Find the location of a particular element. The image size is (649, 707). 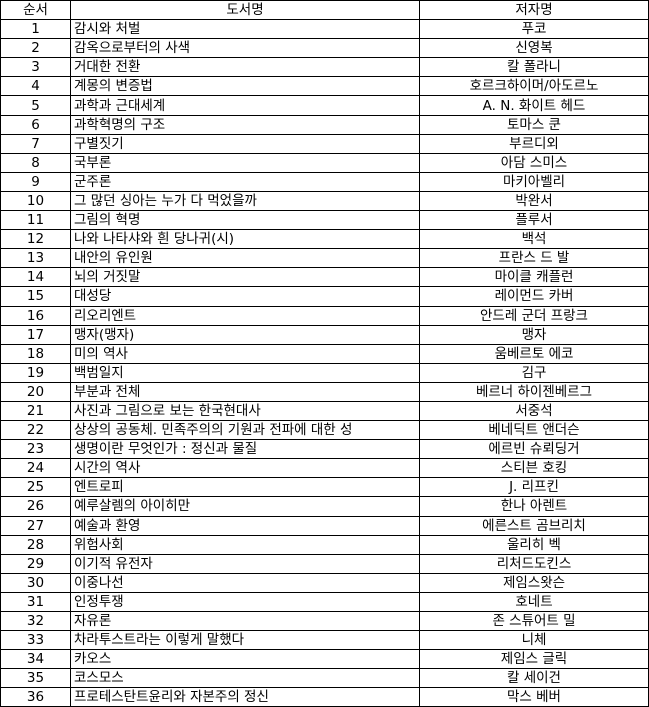

cell-no: 36 is located at coordinates (35, 697).